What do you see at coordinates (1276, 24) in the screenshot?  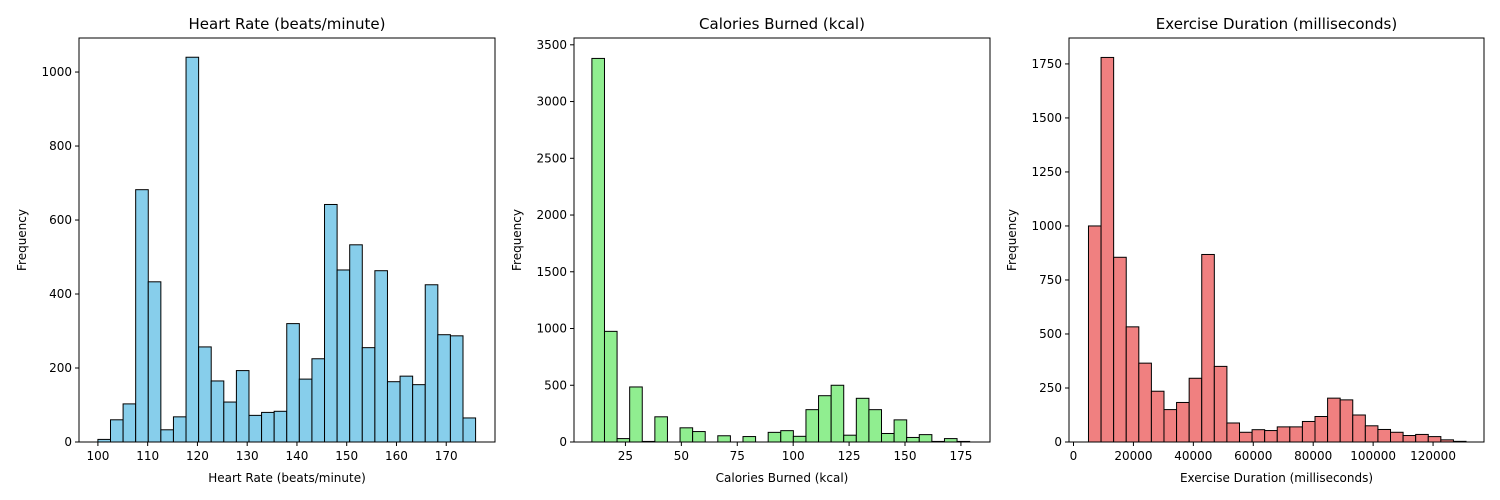 I see `chart-title: Exercise Duration (milliseconds)` at bounding box center [1276, 24].